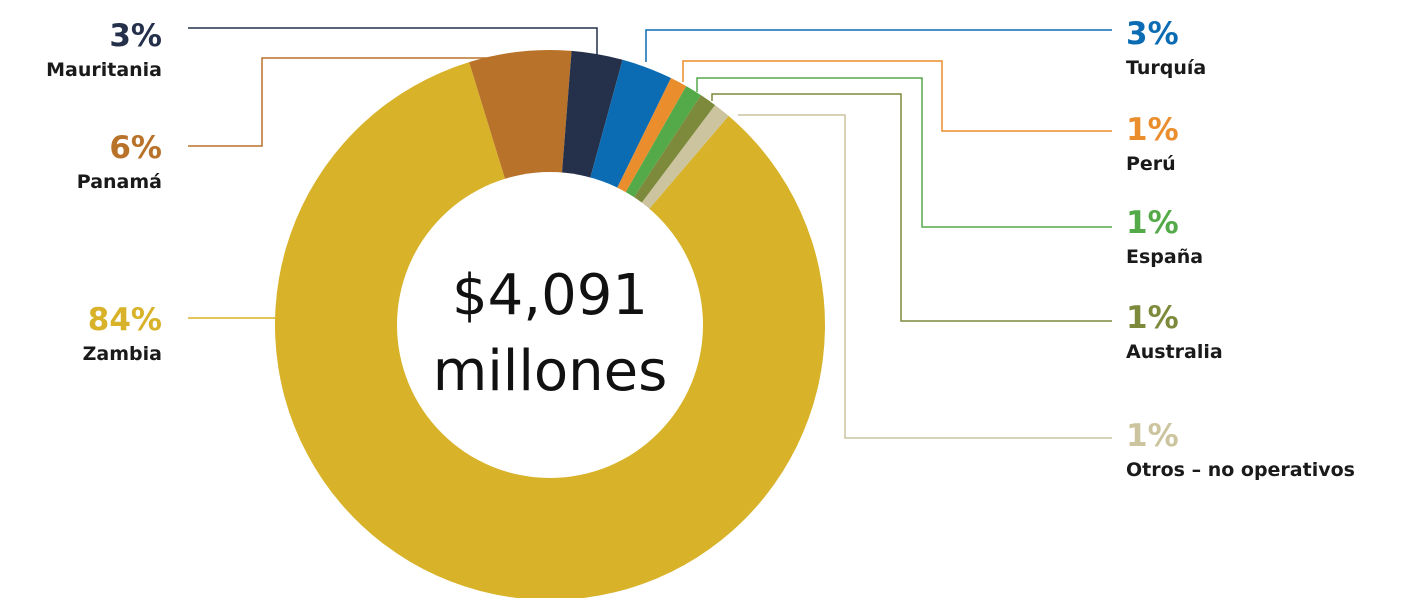 This screenshot has width=1417, height=598. What do you see at coordinates (125, 320) in the screenshot?
I see `percent-label-zambia: 84%` at bounding box center [125, 320].